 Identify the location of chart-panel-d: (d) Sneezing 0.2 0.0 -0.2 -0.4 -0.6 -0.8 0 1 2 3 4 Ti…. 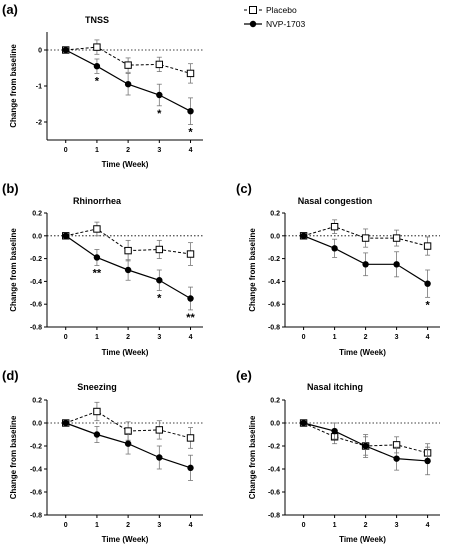
(102, 456).